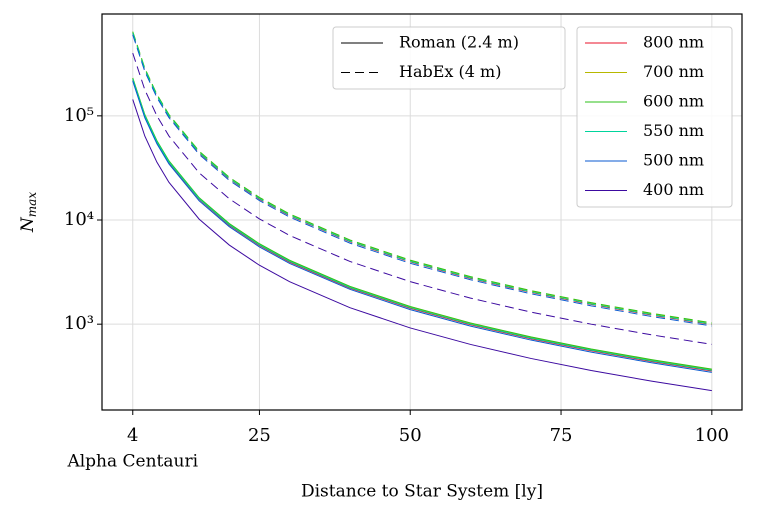  What do you see at coordinates (79, 115) in the screenshot?
I see `y-tick-label: 10⁵` at bounding box center [79, 115].